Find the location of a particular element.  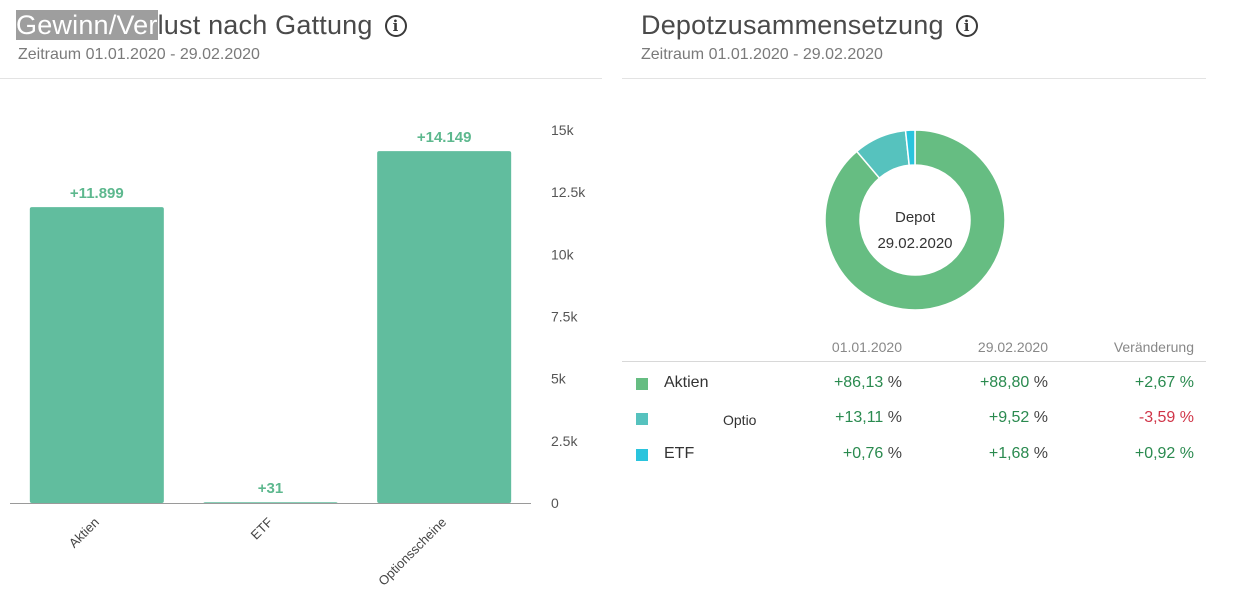

cell-end: +1,68 % is located at coordinates (1018, 453).